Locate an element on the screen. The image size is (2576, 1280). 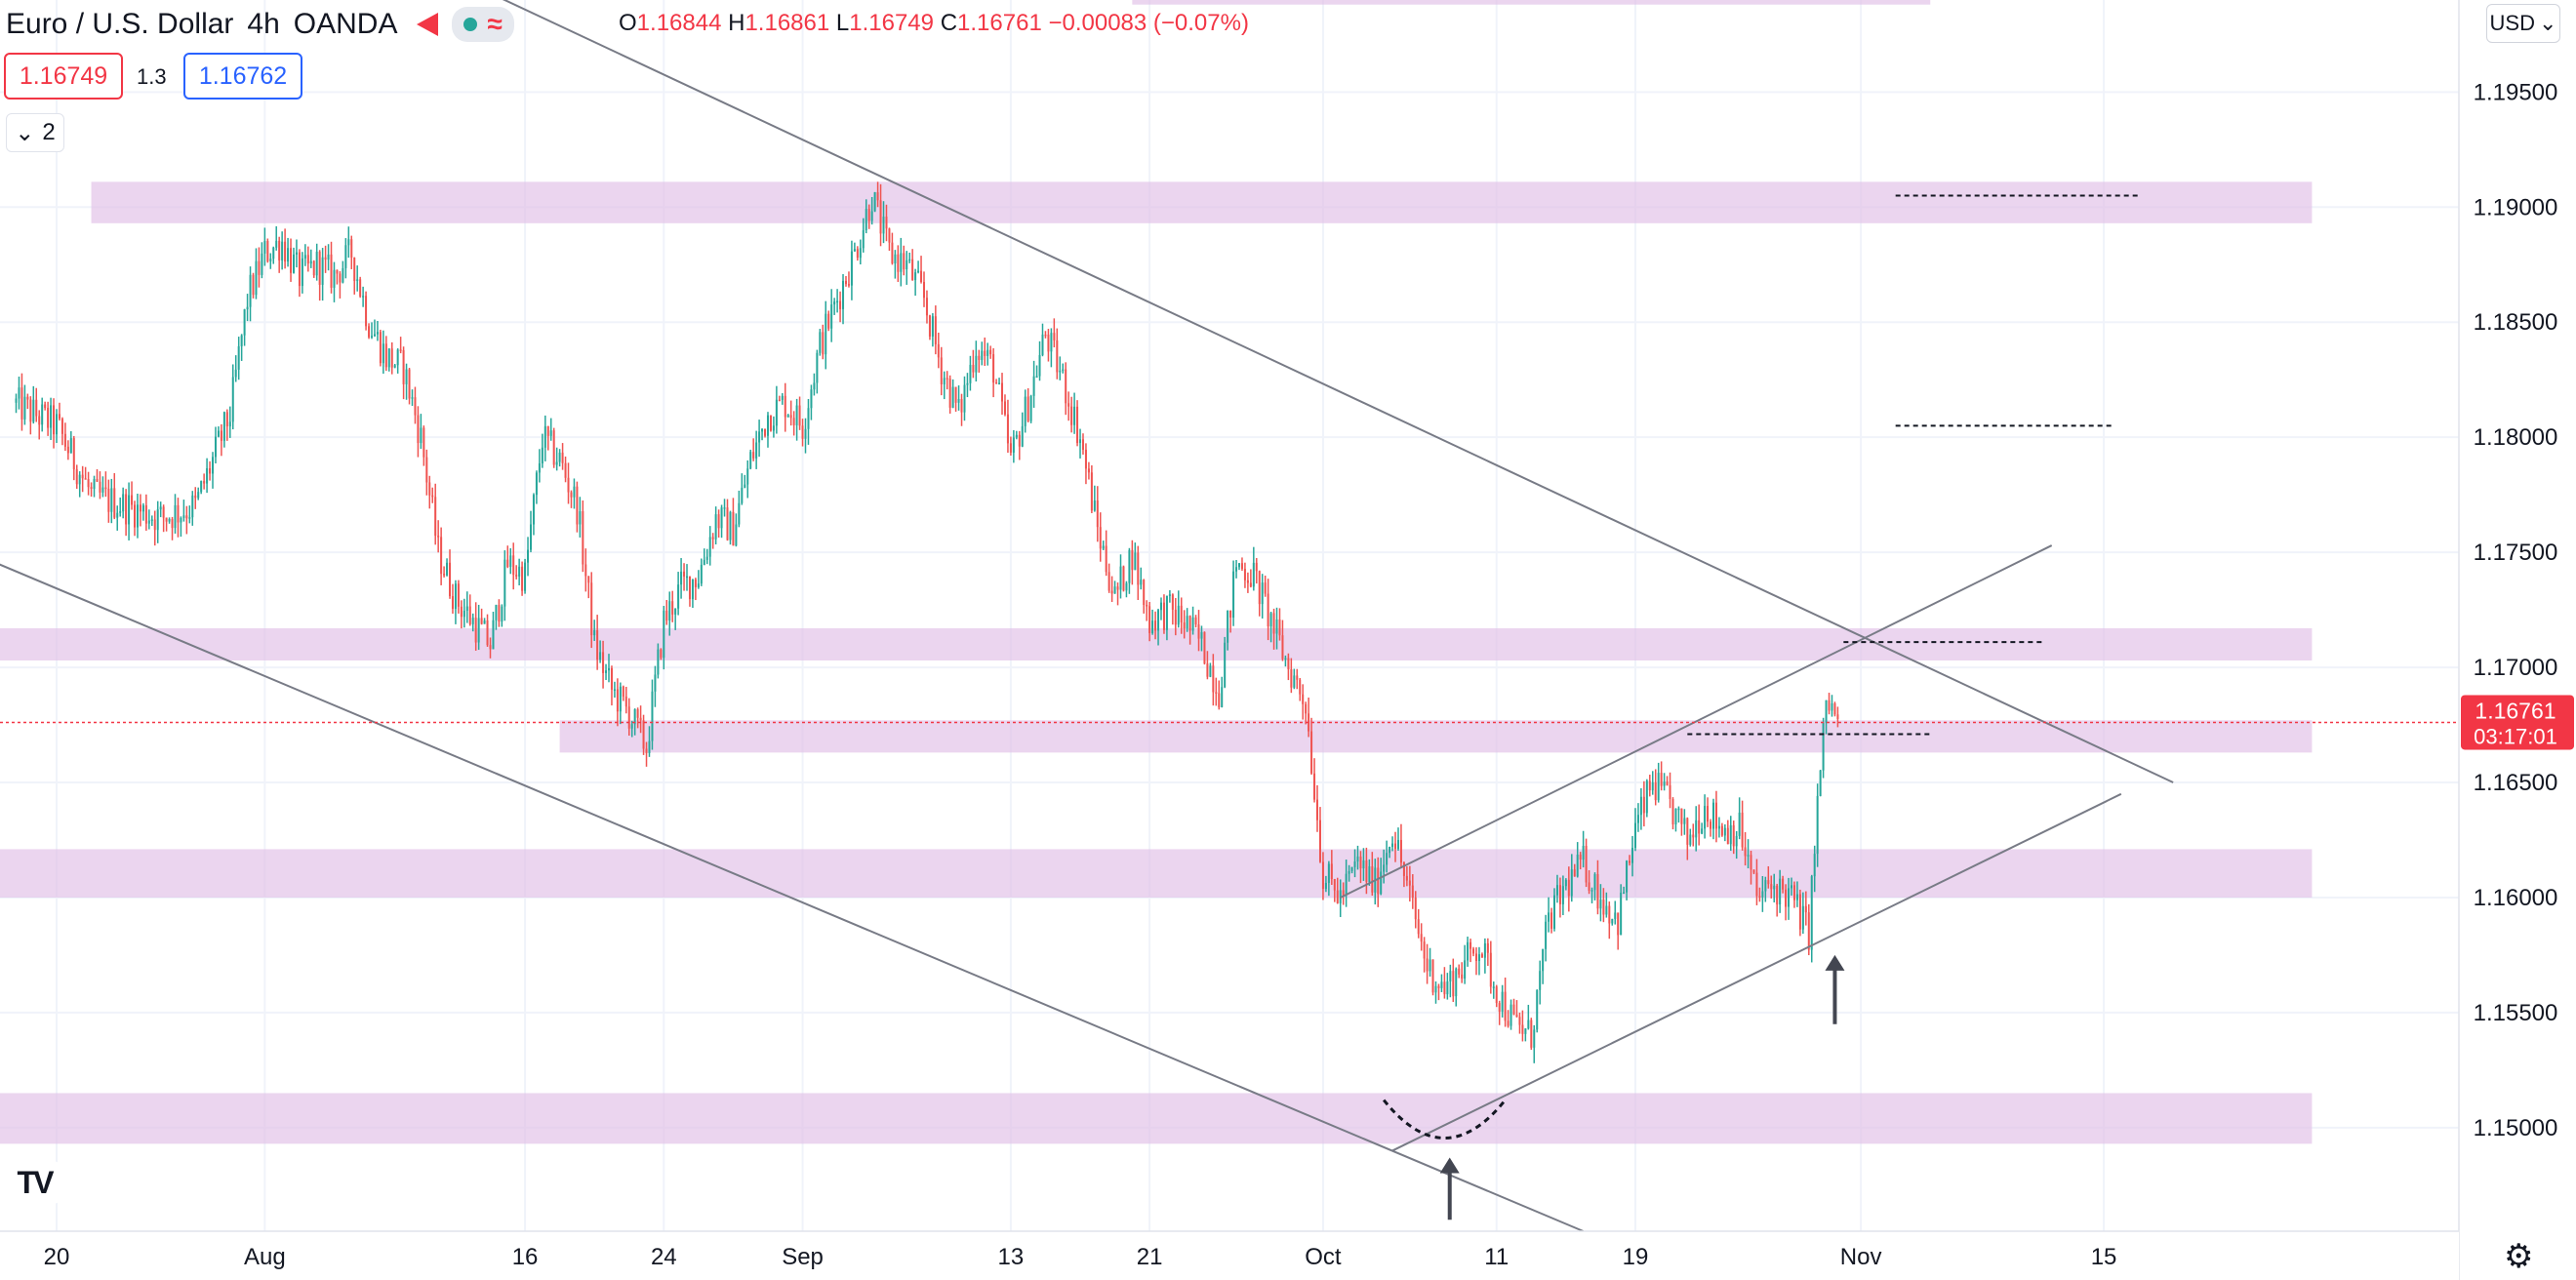
y-tick-label: 1.18000 is located at coordinates (2516, 437).